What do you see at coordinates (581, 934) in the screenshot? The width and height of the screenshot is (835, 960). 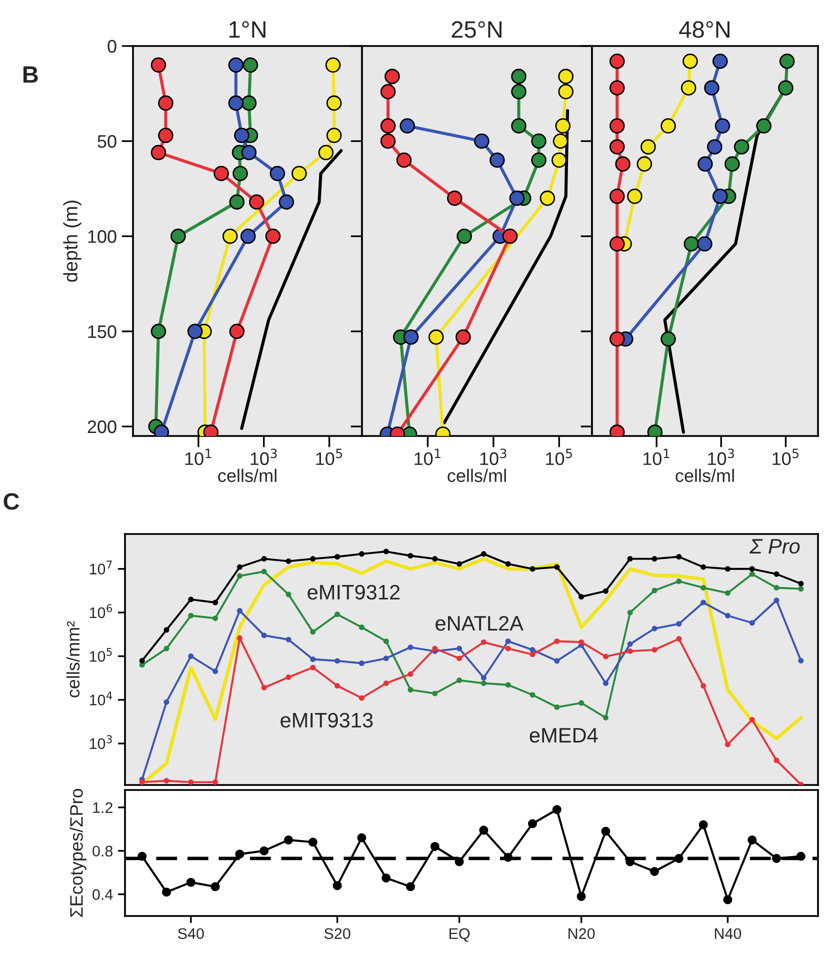 I see `x-tick-label: N20` at bounding box center [581, 934].